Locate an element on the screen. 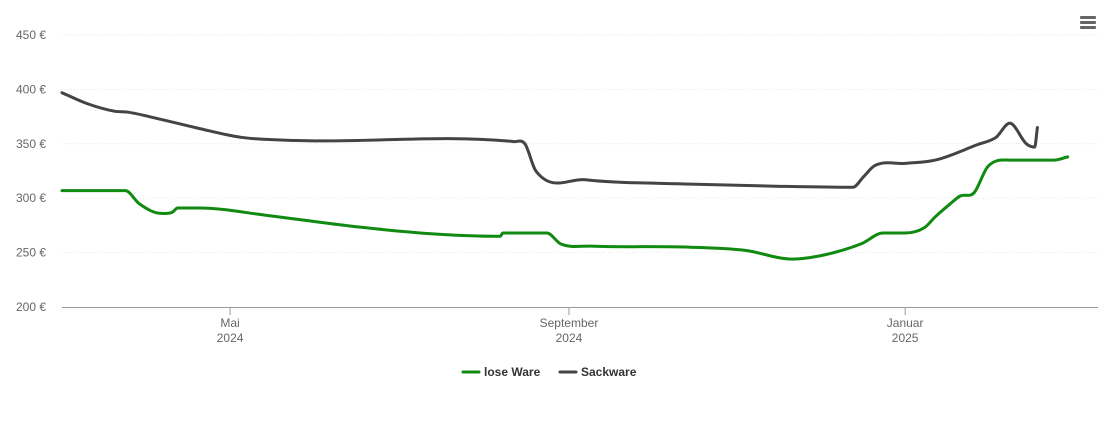 The width and height of the screenshot is (1110, 422). y-axis: 200 € 250 € 300 € 350 € 400 € 450 € is located at coordinates (31, 171).